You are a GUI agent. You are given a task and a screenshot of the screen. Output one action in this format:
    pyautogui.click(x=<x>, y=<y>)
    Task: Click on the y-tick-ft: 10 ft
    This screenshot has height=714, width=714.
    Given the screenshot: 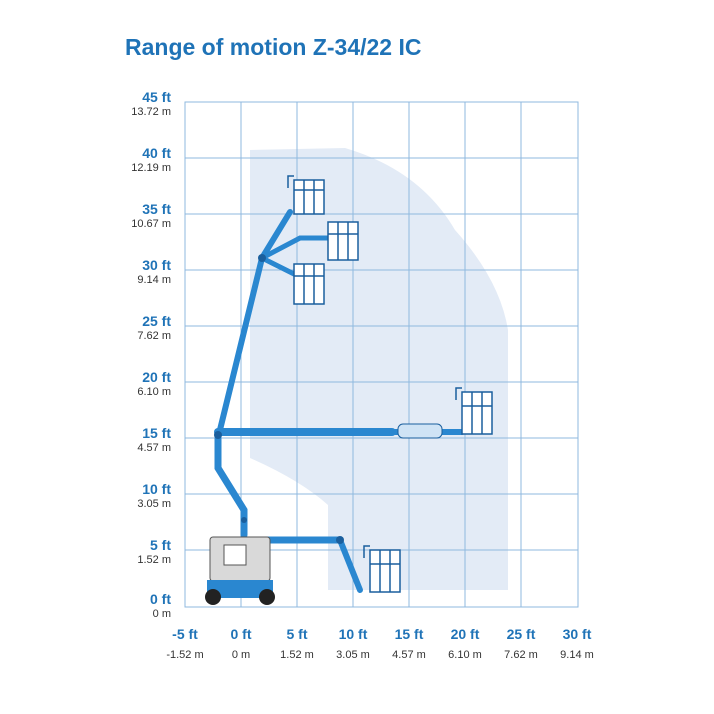 What is the action you would take?
    pyautogui.click(x=156, y=489)
    